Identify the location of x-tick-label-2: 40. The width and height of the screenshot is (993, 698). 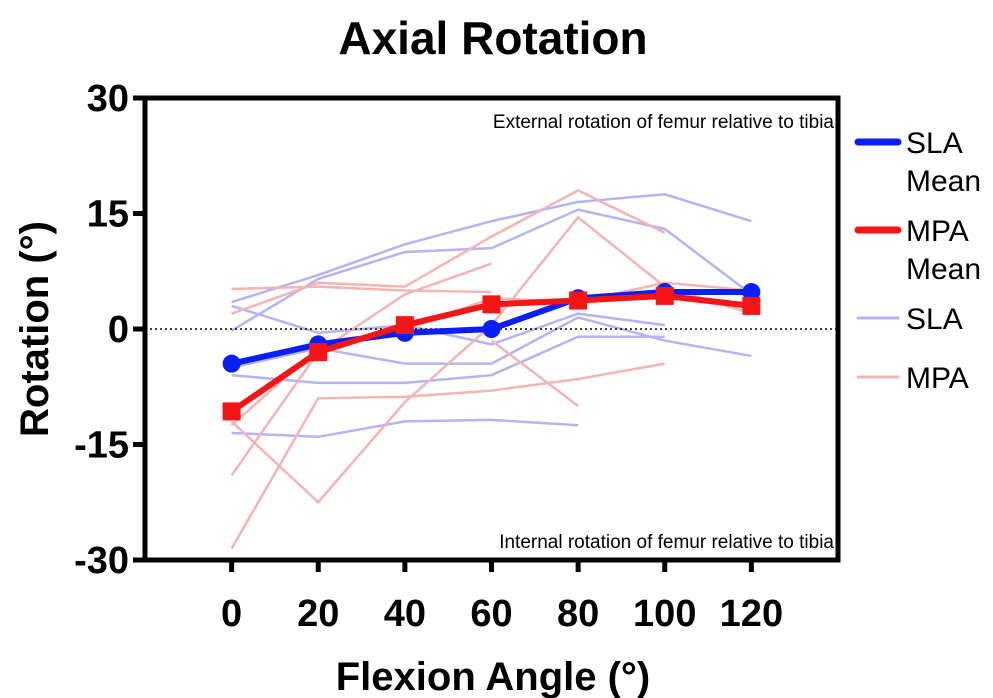
(405, 614).